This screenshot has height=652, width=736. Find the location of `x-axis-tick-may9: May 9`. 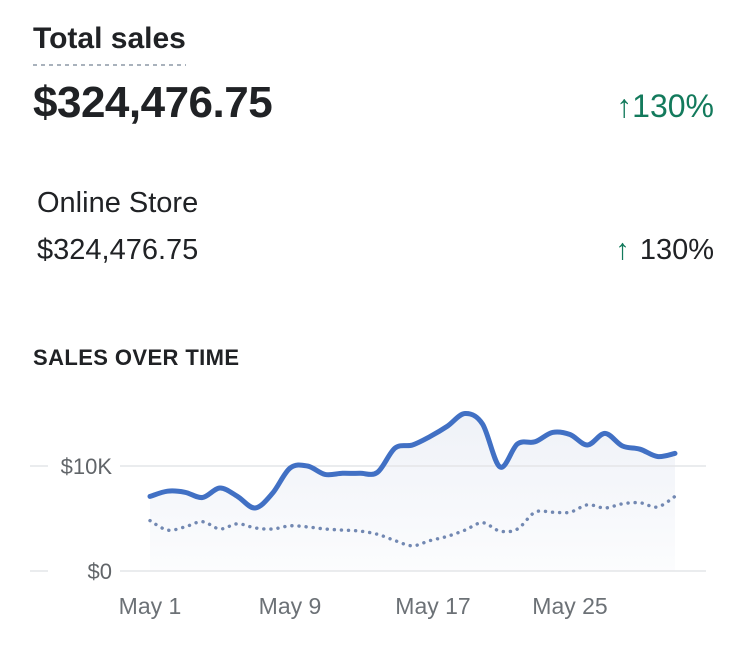

x-axis-tick-may9: May 9 is located at coordinates (290, 606).